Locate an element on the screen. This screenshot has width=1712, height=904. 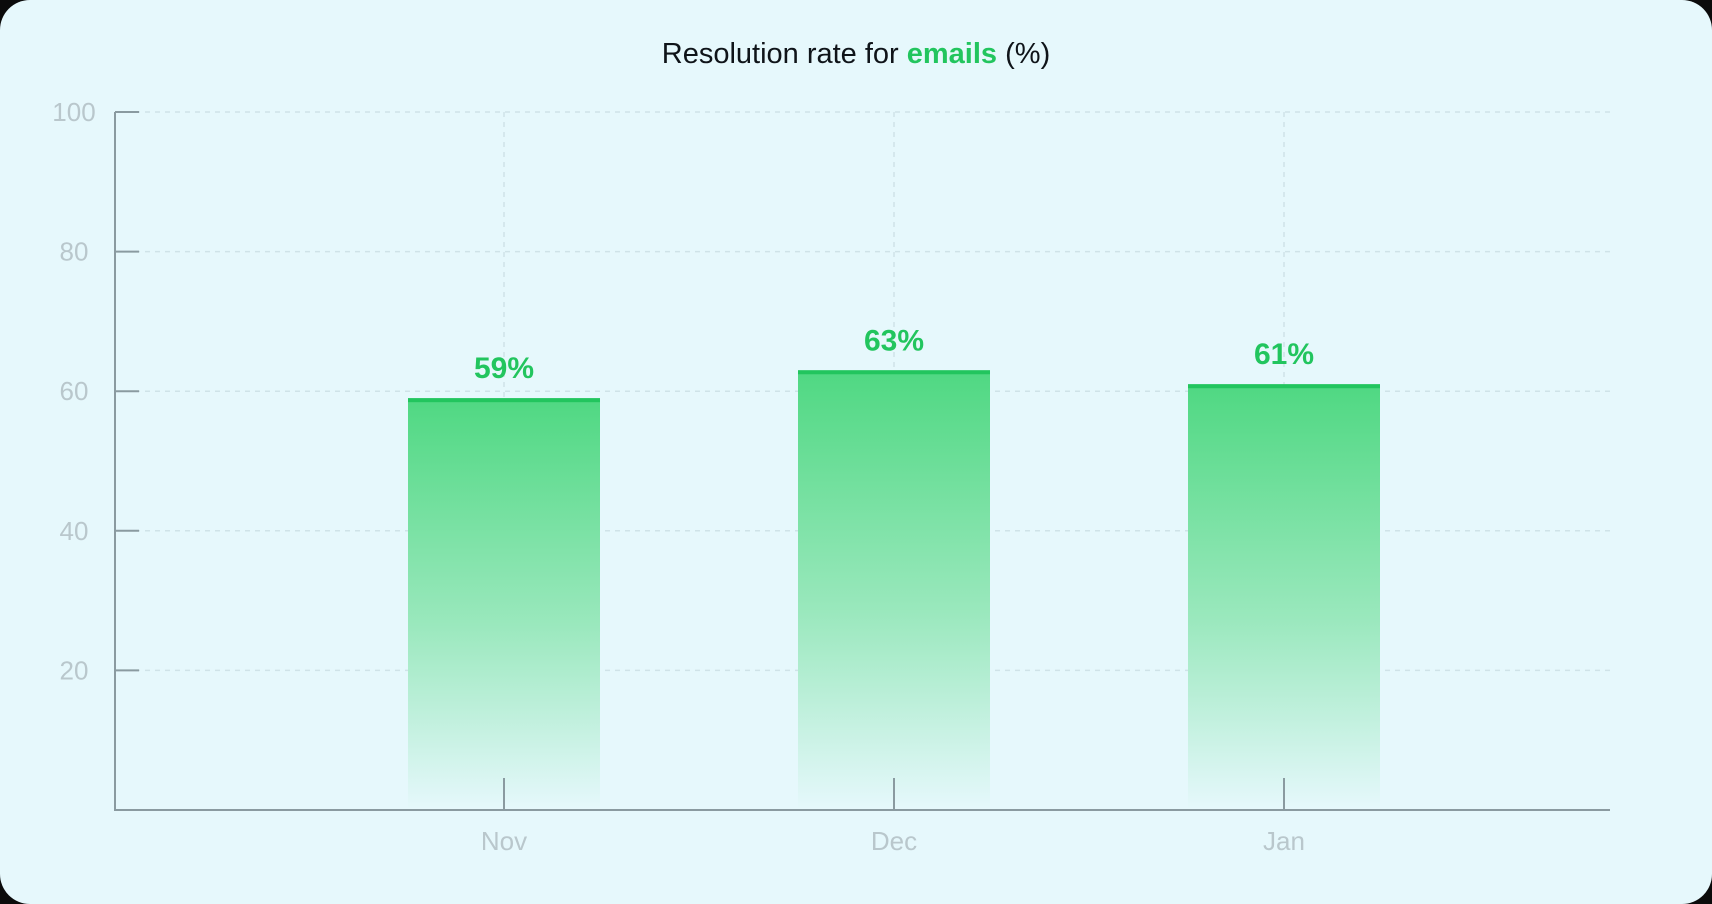
data-label-nov: 59% is located at coordinates (504, 368).